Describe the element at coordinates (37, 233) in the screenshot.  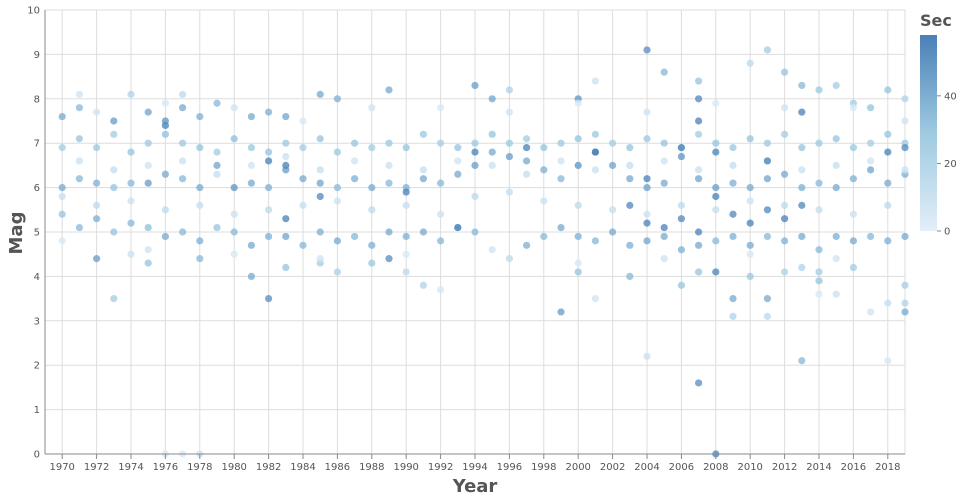
I see `y-tick-label: 5` at that location.